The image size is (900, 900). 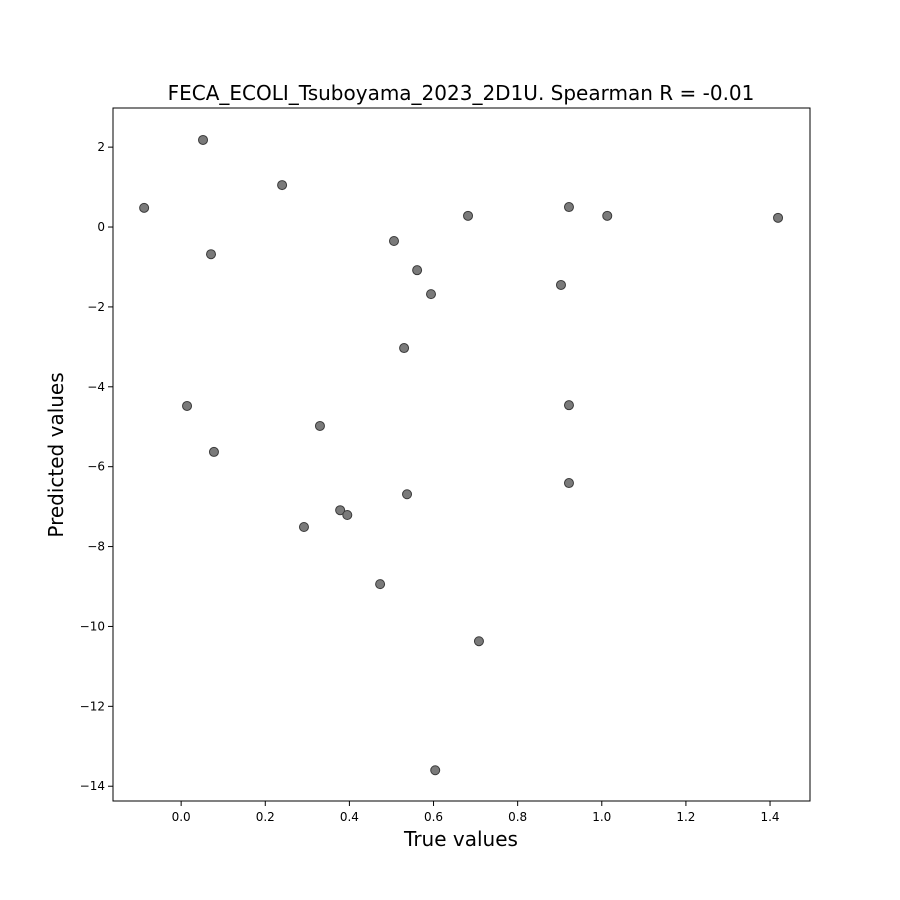 I want to click on x-tick-label: 0.4, so click(x=349, y=817).